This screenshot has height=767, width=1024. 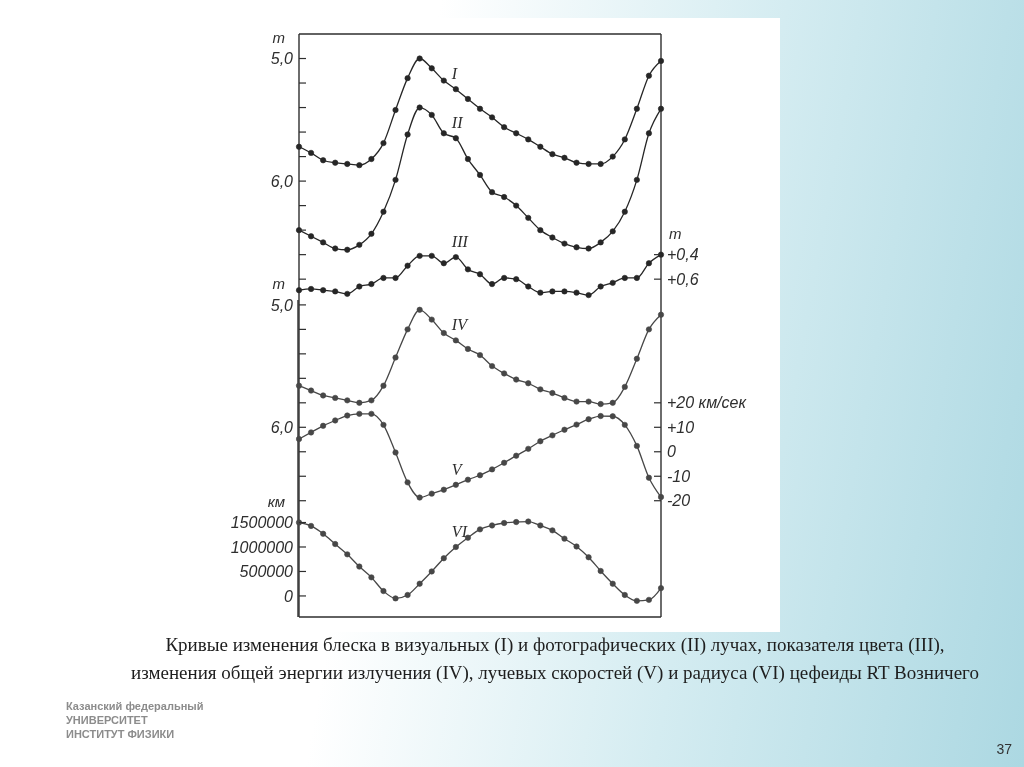 What do you see at coordinates (683, 255) in the screenshot?
I see `y2-tick-label: +0,4` at bounding box center [683, 255].